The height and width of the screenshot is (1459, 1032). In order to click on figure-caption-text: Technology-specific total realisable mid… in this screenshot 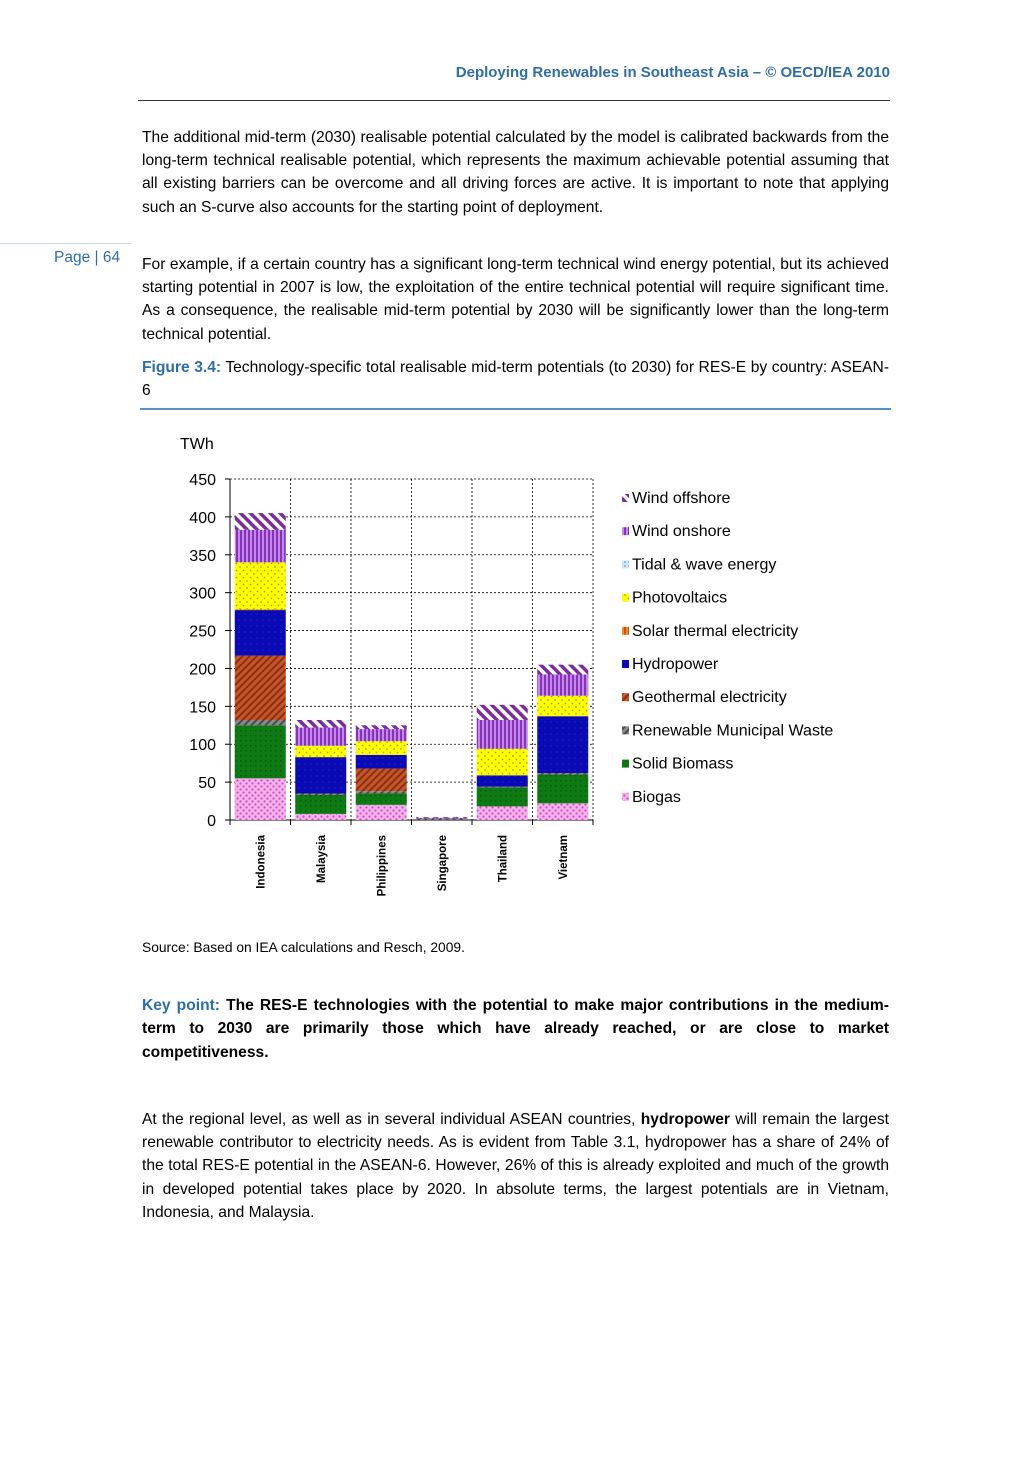, I will do `click(515, 379)`.